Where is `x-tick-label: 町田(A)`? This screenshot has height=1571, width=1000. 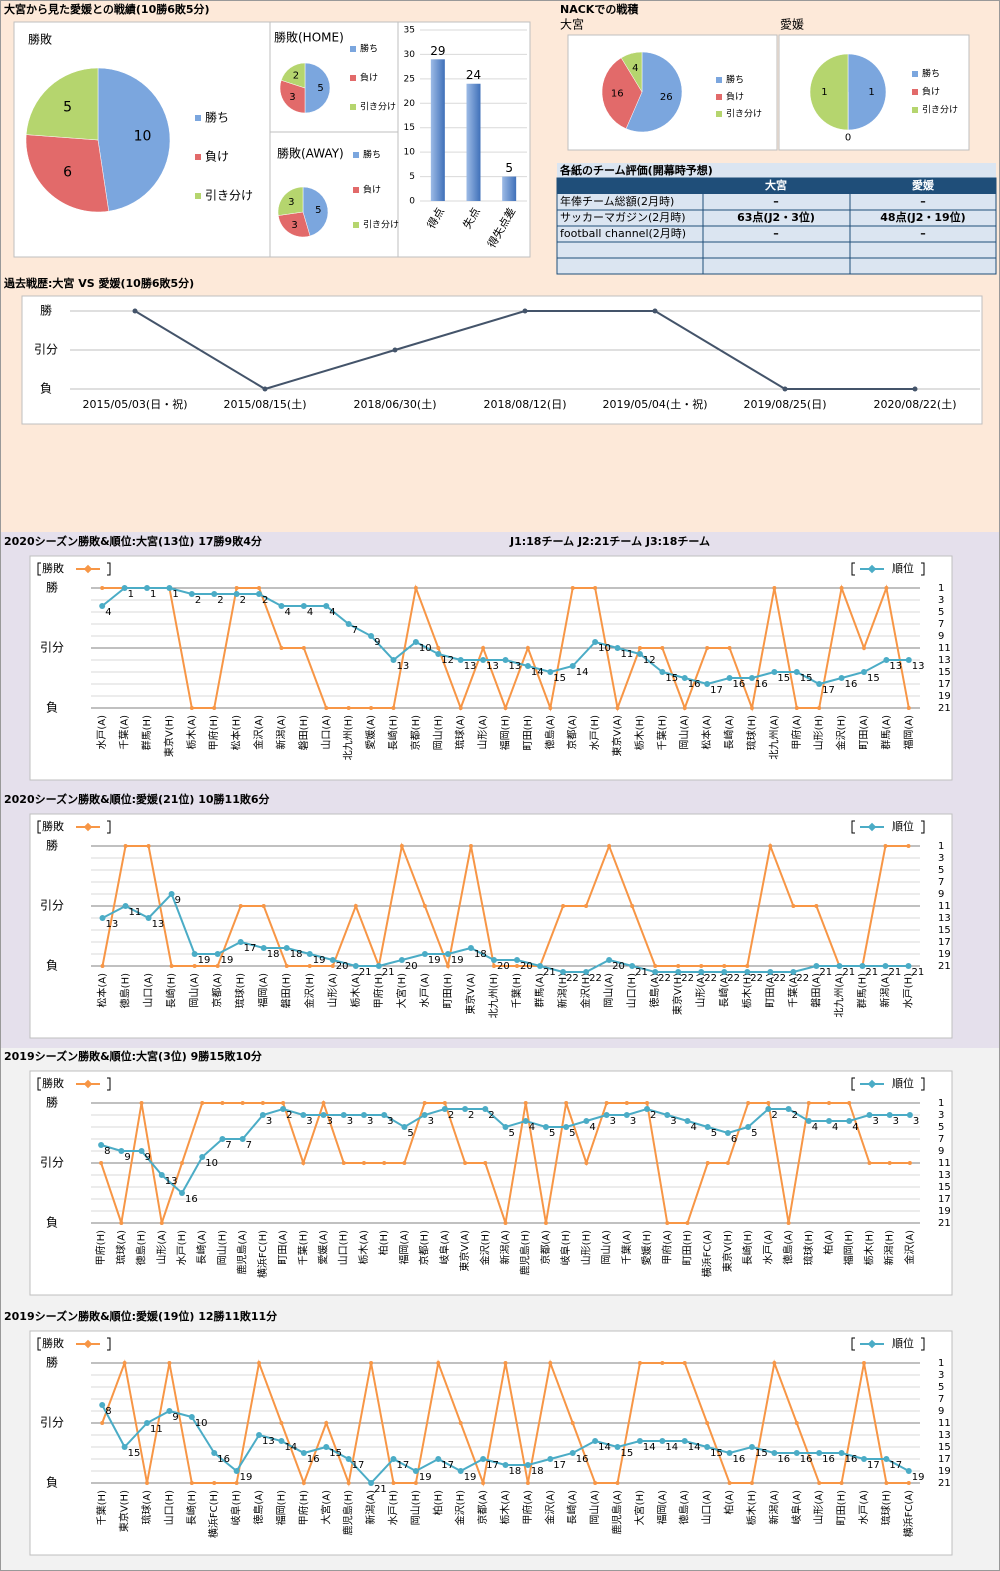 x-tick-label: 町田(A) is located at coordinates (283, 1247).